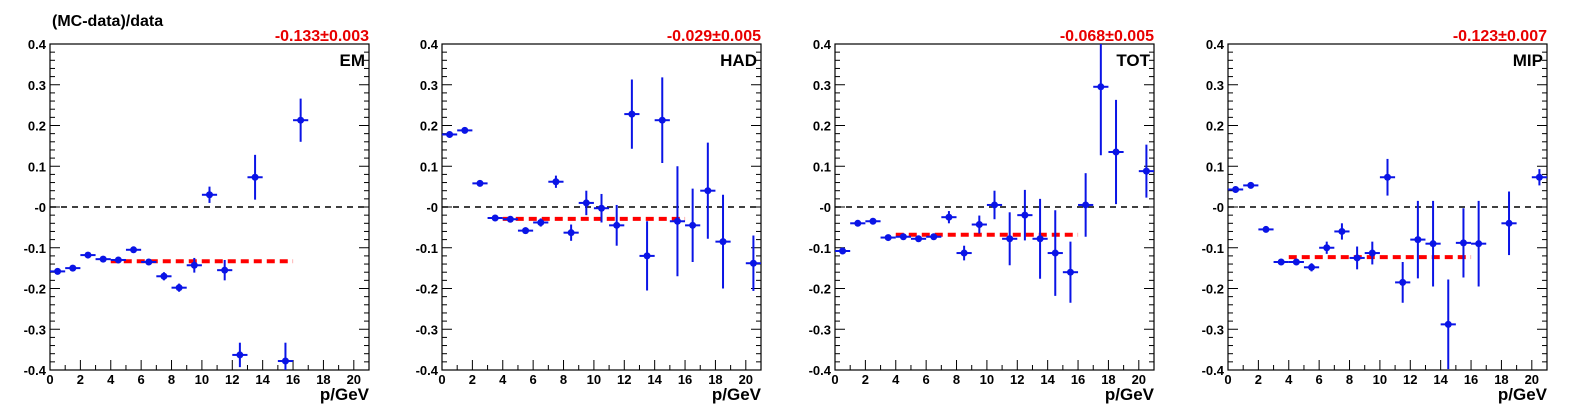  I want to click on x-tick-label: 14, so click(1440, 379).